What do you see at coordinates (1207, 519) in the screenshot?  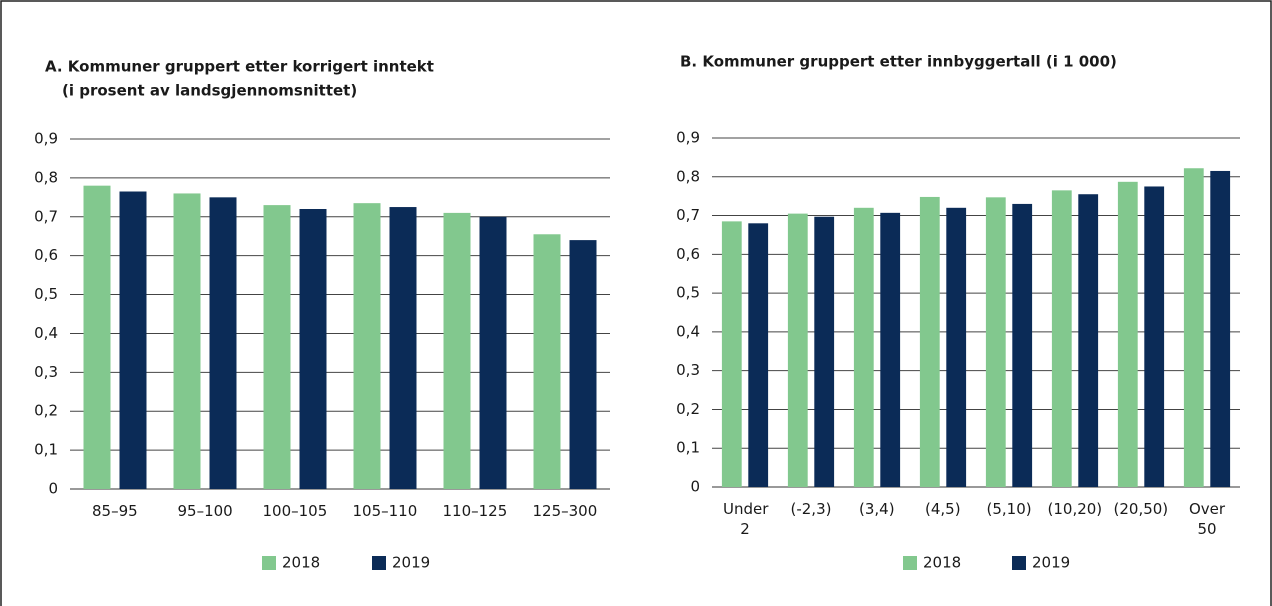 I see `x-tick-label: Over 50` at bounding box center [1207, 519].